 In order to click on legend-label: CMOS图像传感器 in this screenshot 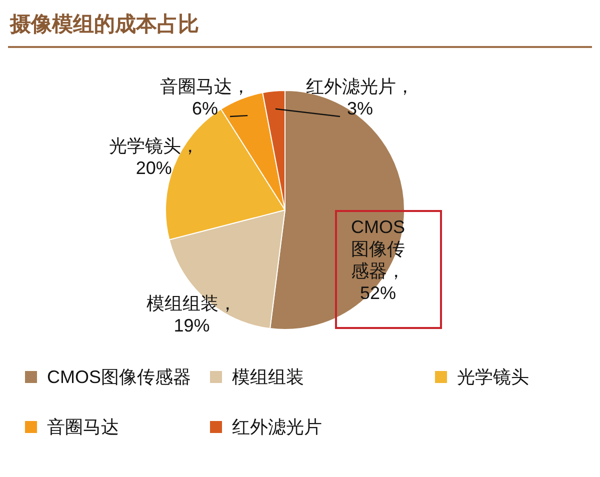, I will do `click(119, 377)`.